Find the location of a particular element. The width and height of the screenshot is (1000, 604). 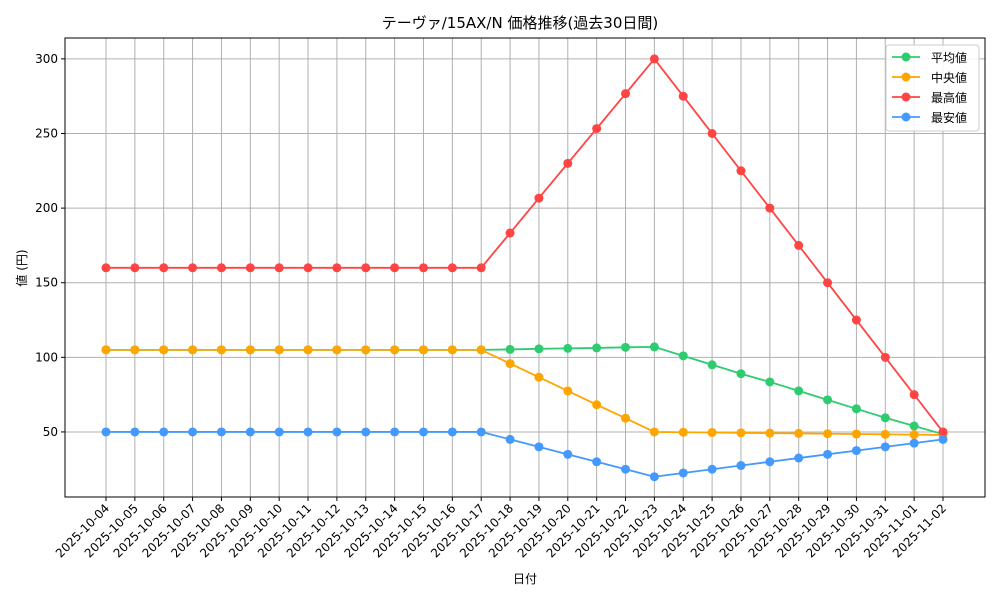

y-tick-label: 150 is located at coordinates (46, 283).